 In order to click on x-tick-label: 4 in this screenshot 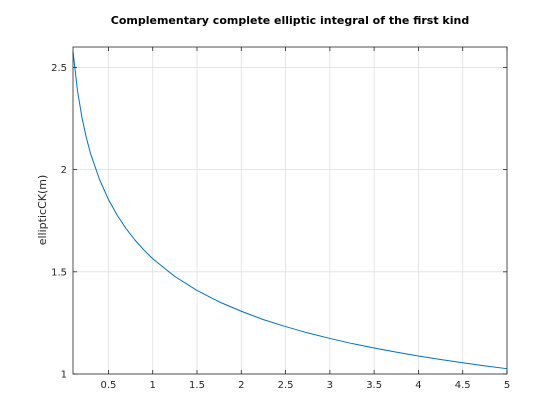, I will do `click(418, 385)`.